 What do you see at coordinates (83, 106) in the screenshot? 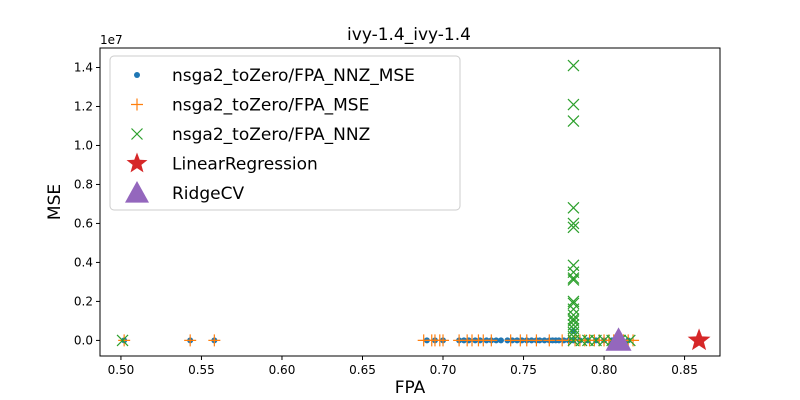
I see `y-tick-label: 1.2` at bounding box center [83, 106].